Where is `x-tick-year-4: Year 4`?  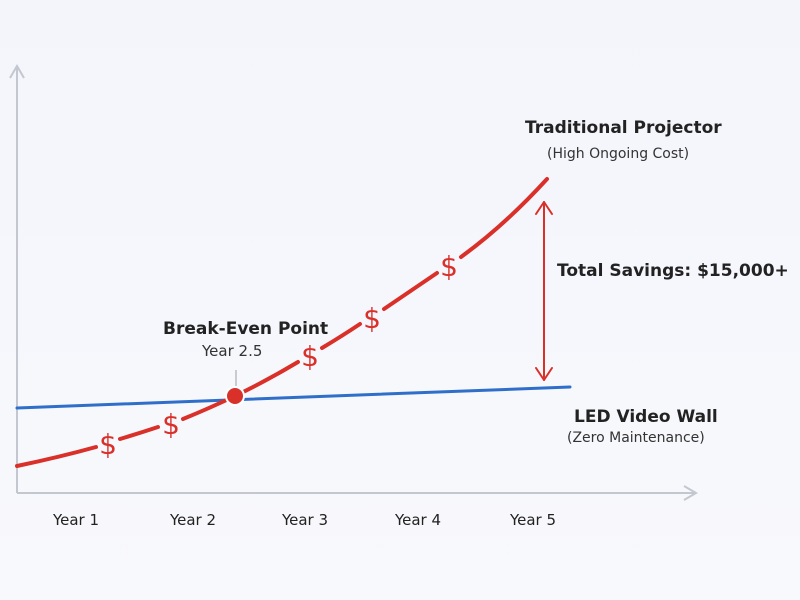 x-tick-year-4: Year 4 is located at coordinates (418, 520).